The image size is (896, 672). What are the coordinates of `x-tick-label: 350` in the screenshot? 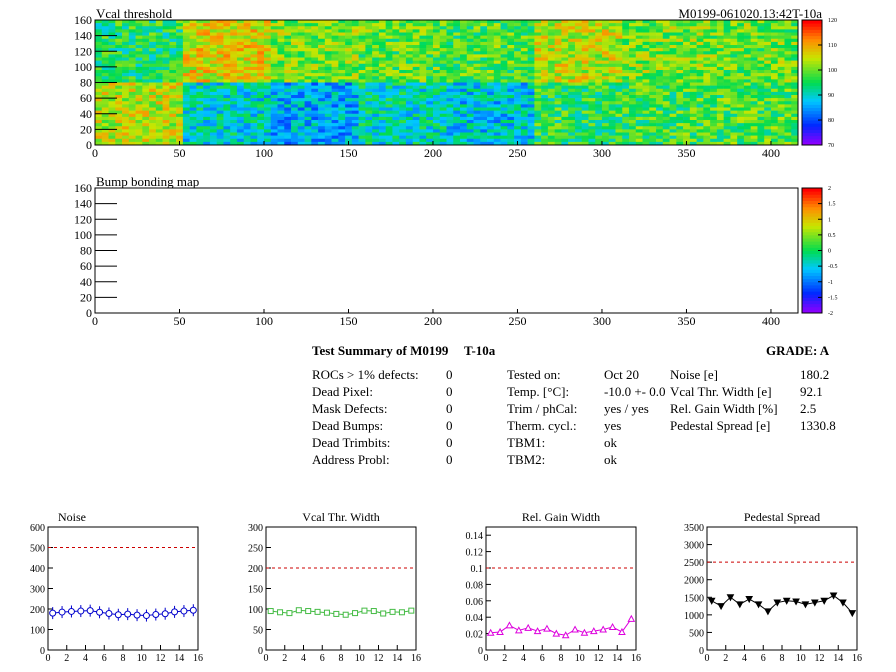 It's located at (686, 321).